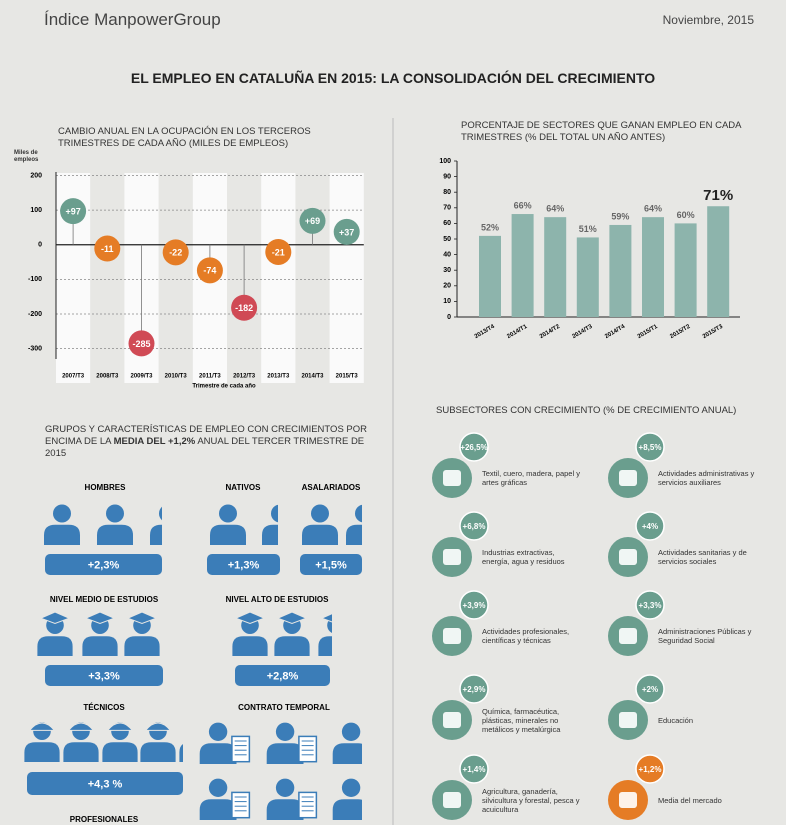  Describe the element at coordinates (555, 209) in the screenshot. I see `value-label: 64%` at that location.